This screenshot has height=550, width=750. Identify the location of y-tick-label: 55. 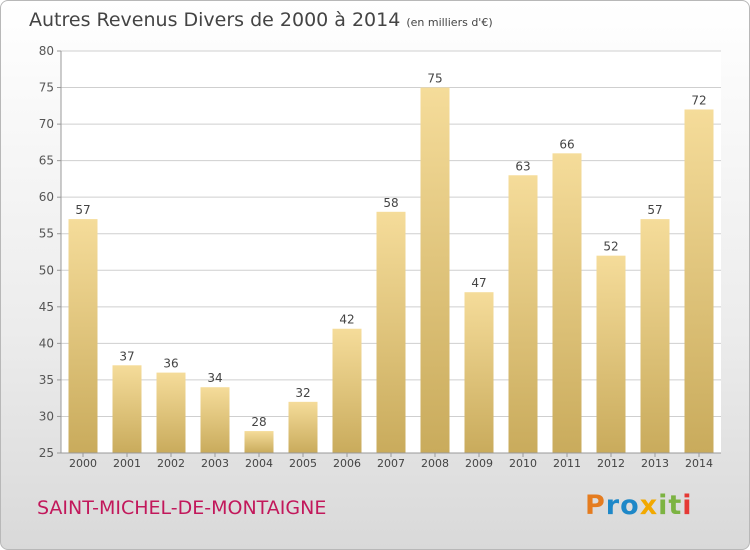
(46, 234).